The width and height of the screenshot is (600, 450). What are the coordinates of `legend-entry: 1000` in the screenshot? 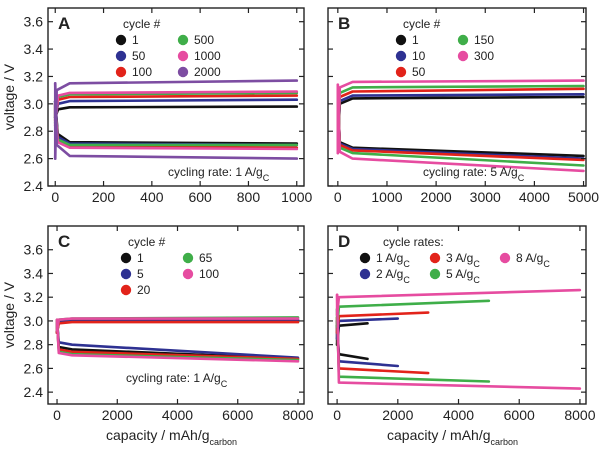 It's located at (207, 56).